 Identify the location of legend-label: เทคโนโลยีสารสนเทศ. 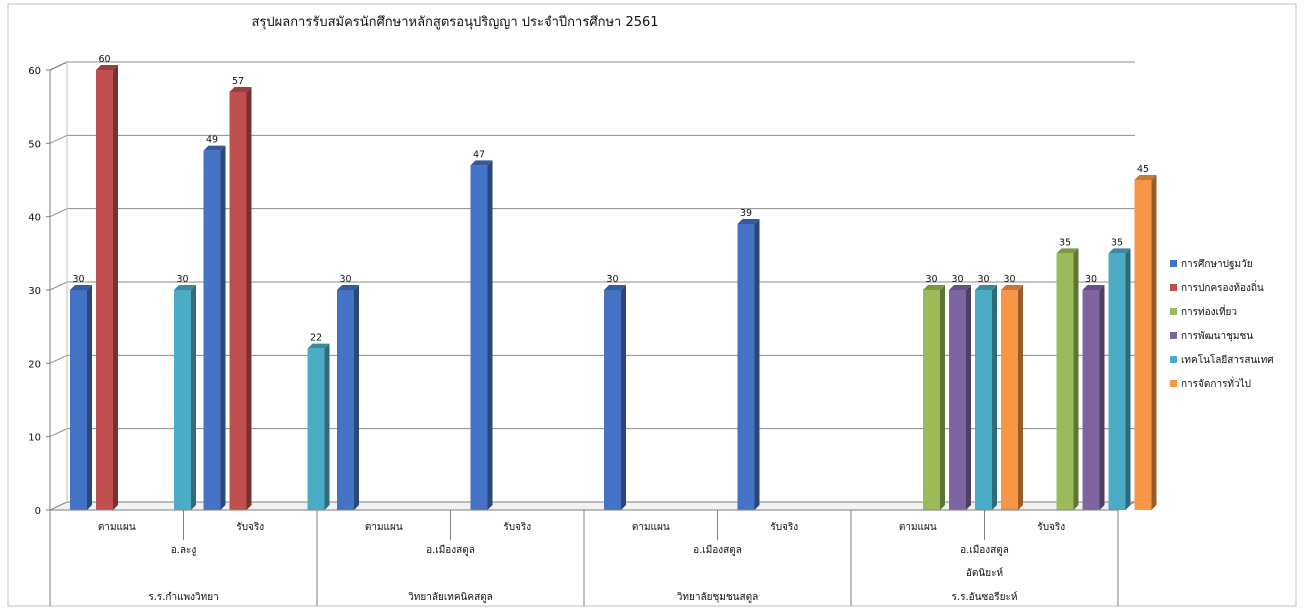
(1227, 359).